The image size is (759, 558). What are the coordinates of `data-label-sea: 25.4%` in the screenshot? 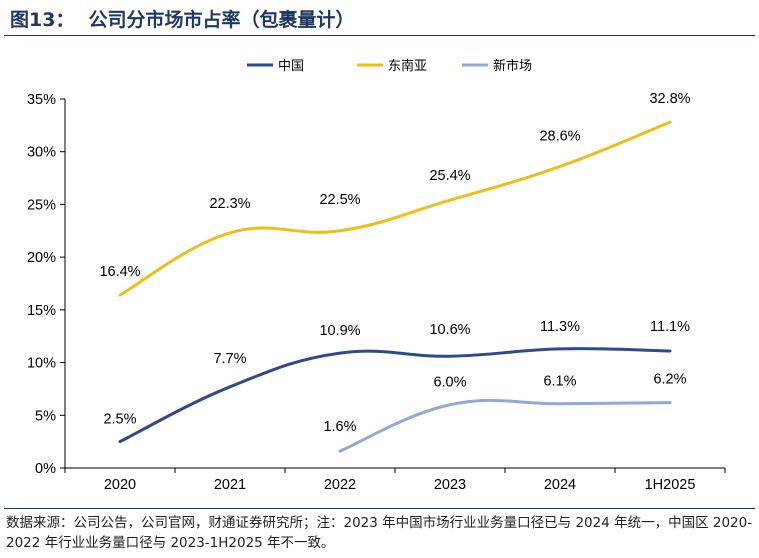 It's located at (449, 176).